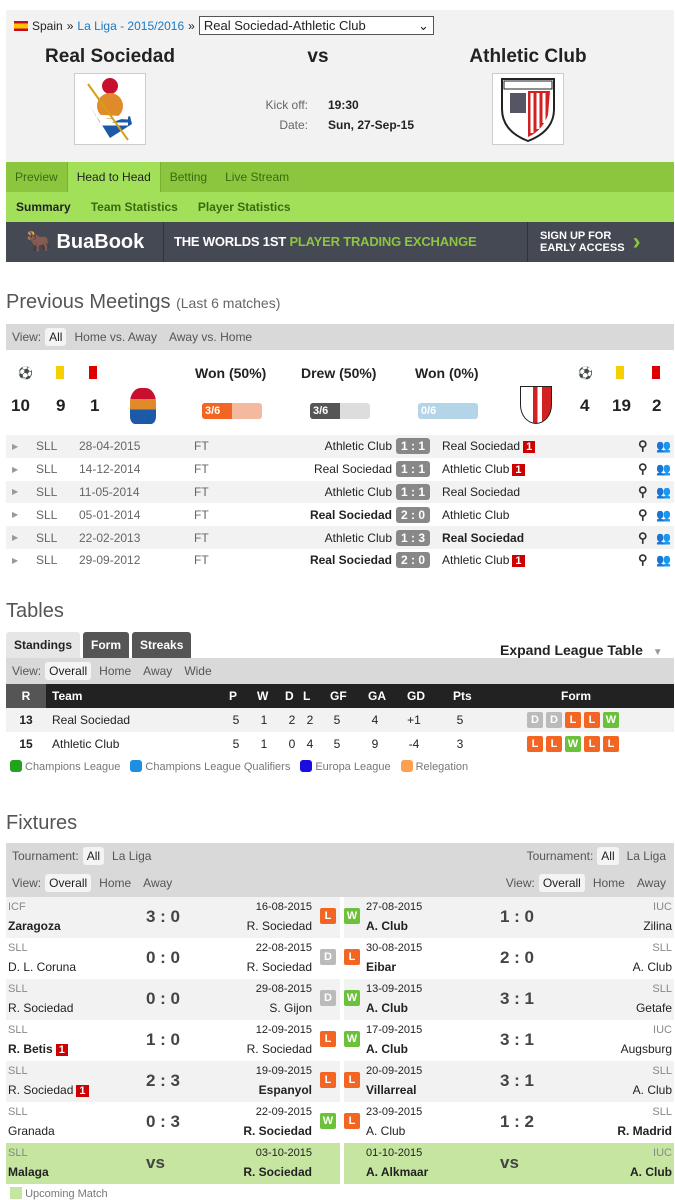 Image resolution: width=675 pixels, height=1200 pixels. Describe the element at coordinates (210, 337) in the screenshot. I see `view-away-vs-home: Away vs. Home` at that location.